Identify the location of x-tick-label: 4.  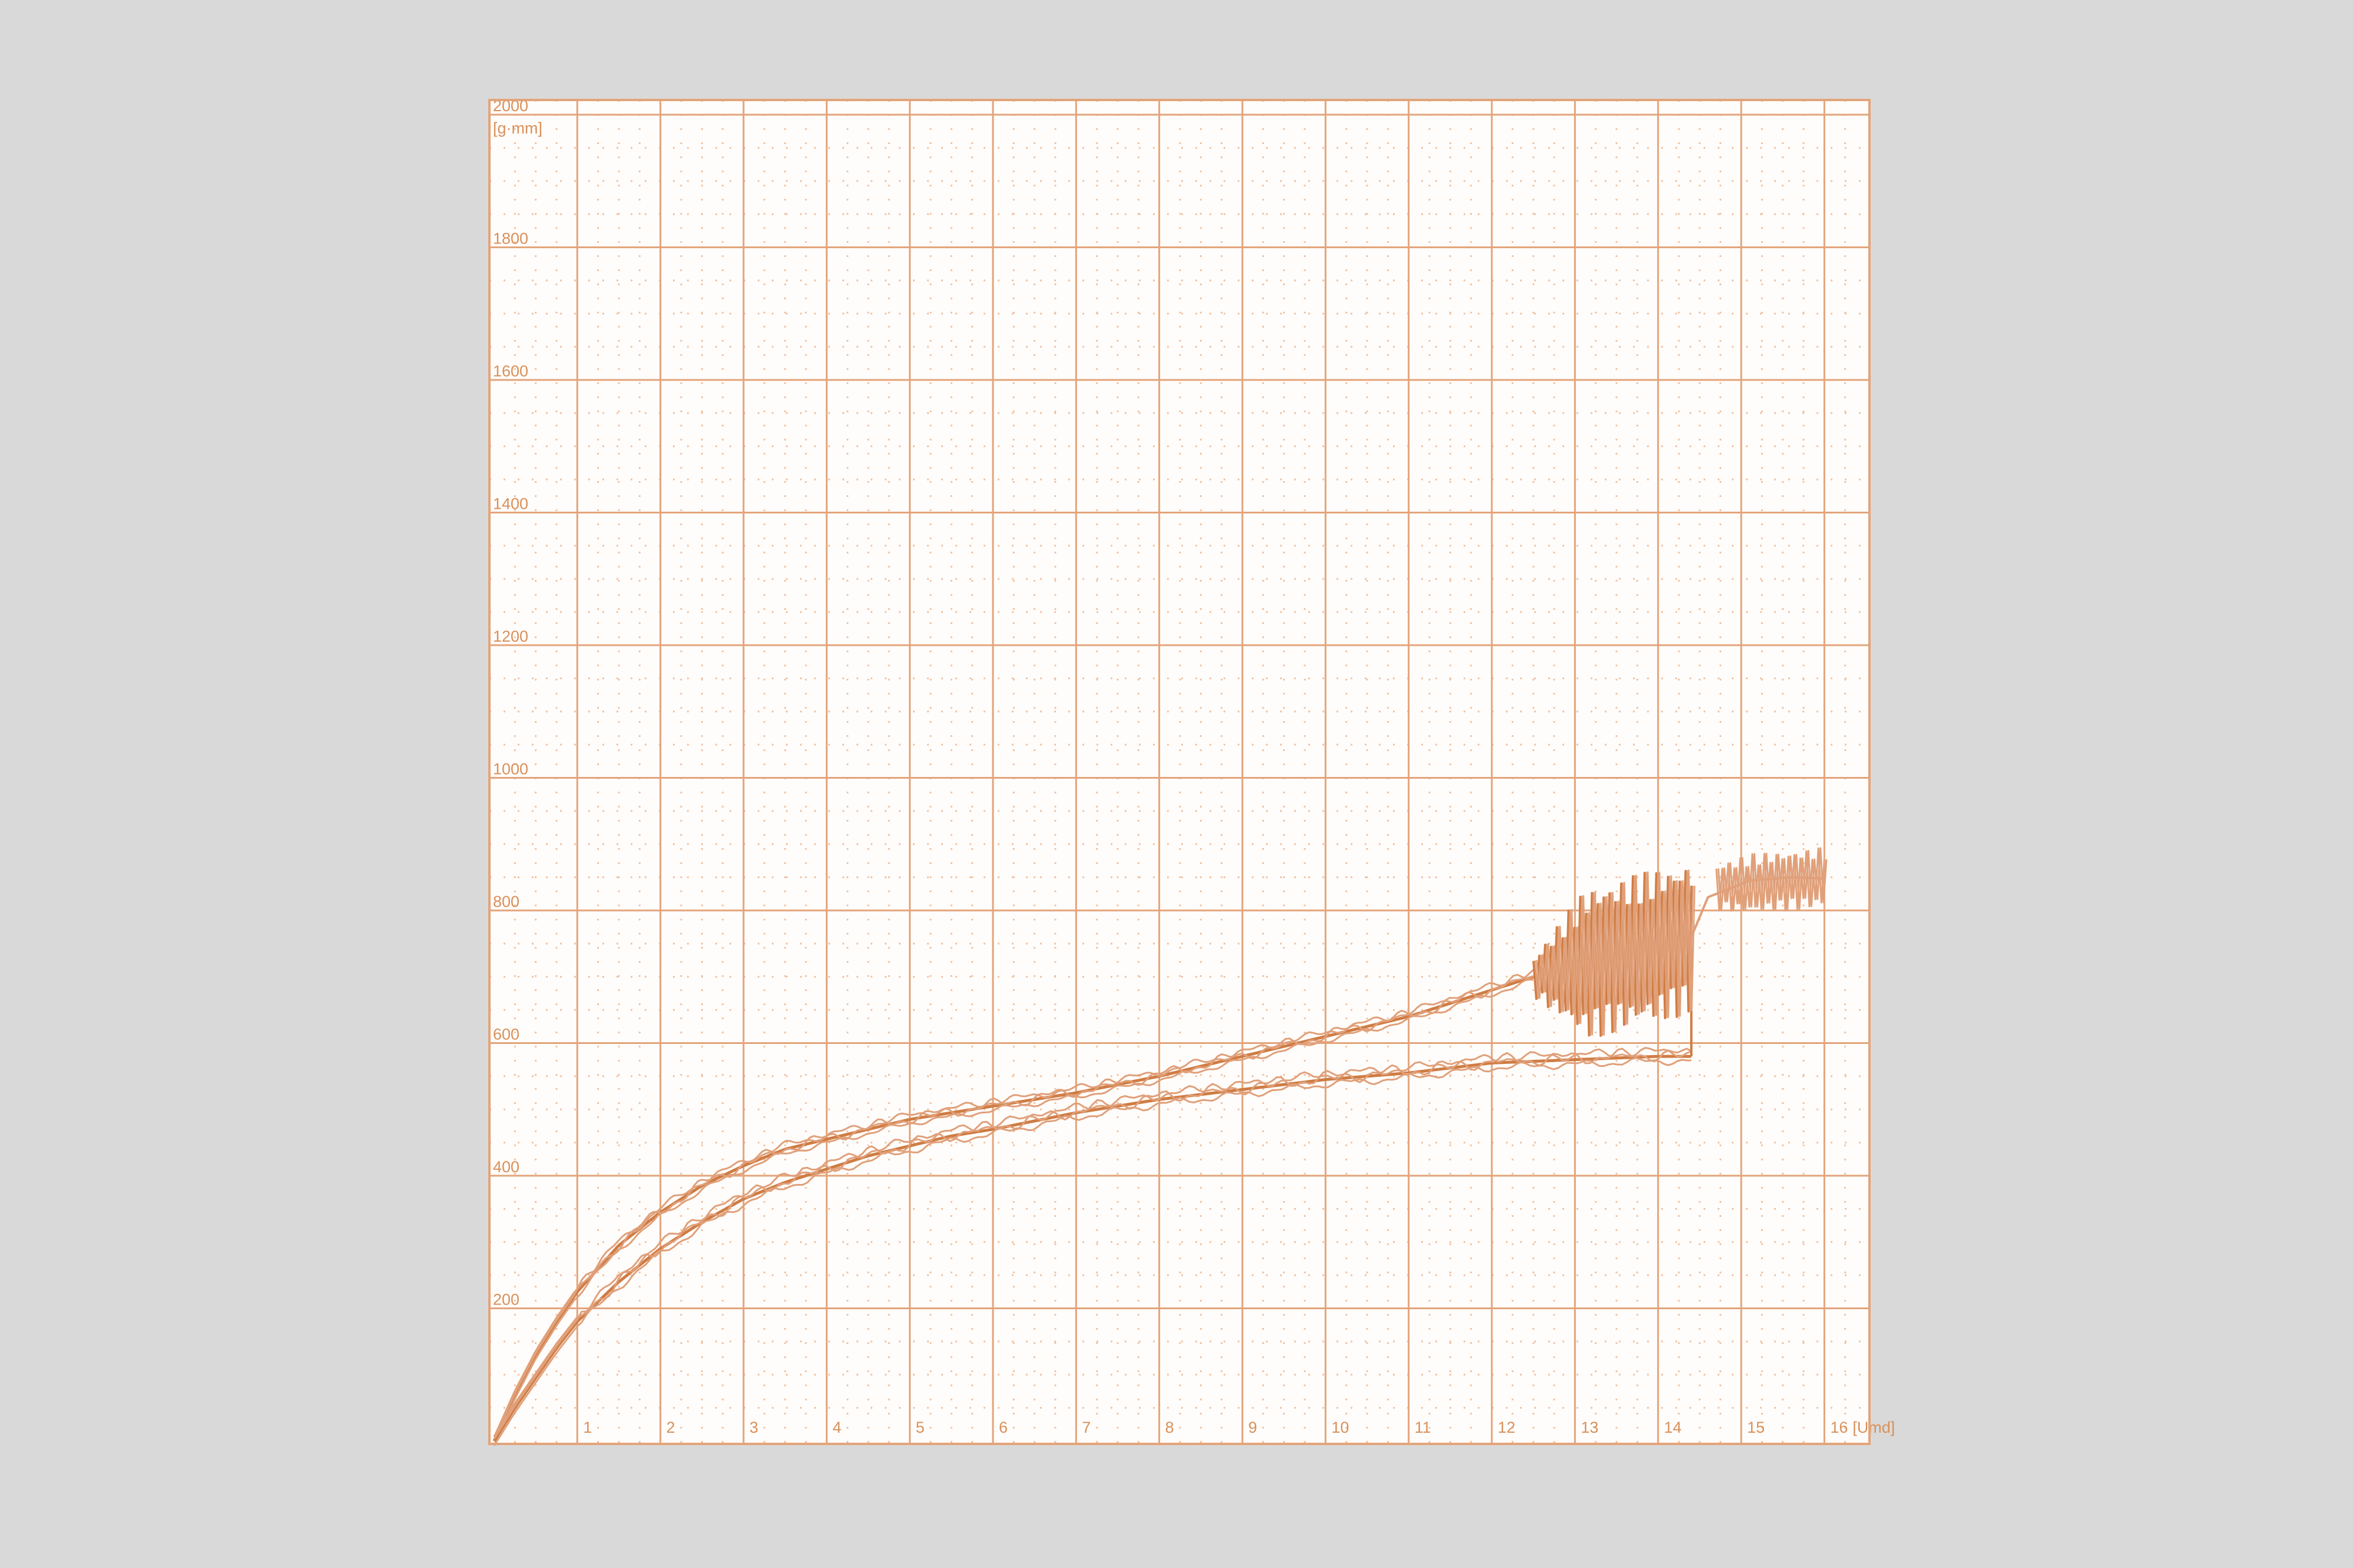
(837, 1427).